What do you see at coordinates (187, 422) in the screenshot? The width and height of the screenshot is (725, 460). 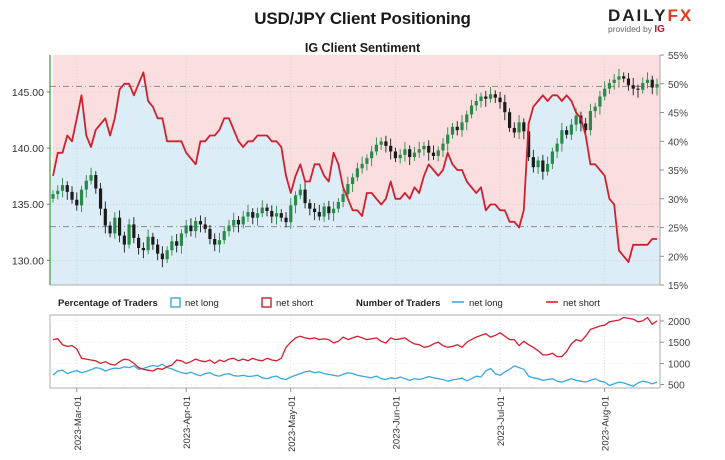 I see `date-tick-label: 2023-Apr-01` at bounding box center [187, 422].